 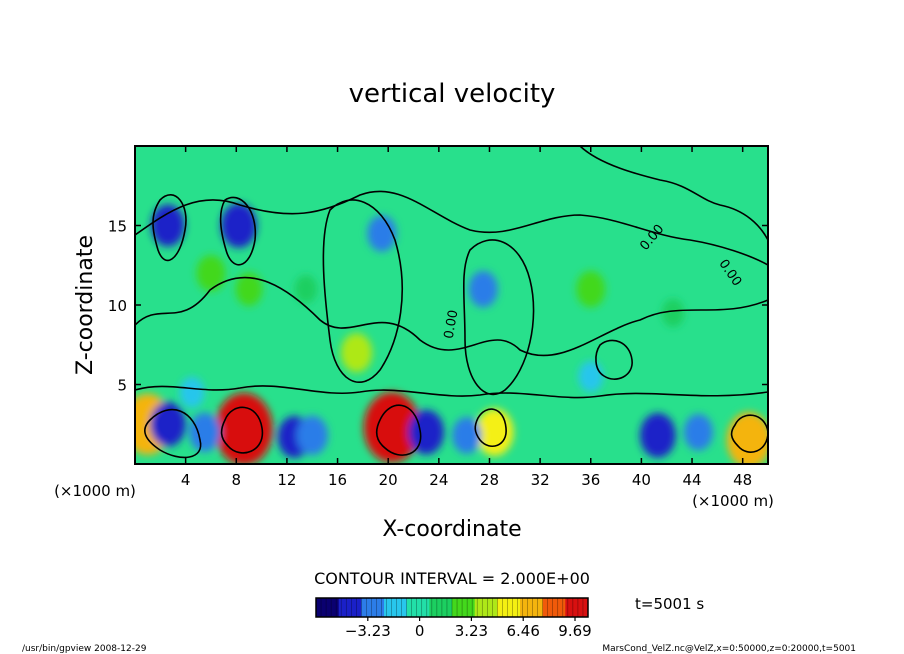 What do you see at coordinates (368, 631) in the screenshot?
I see `colorbar-tick-label: −3.23` at bounding box center [368, 631].